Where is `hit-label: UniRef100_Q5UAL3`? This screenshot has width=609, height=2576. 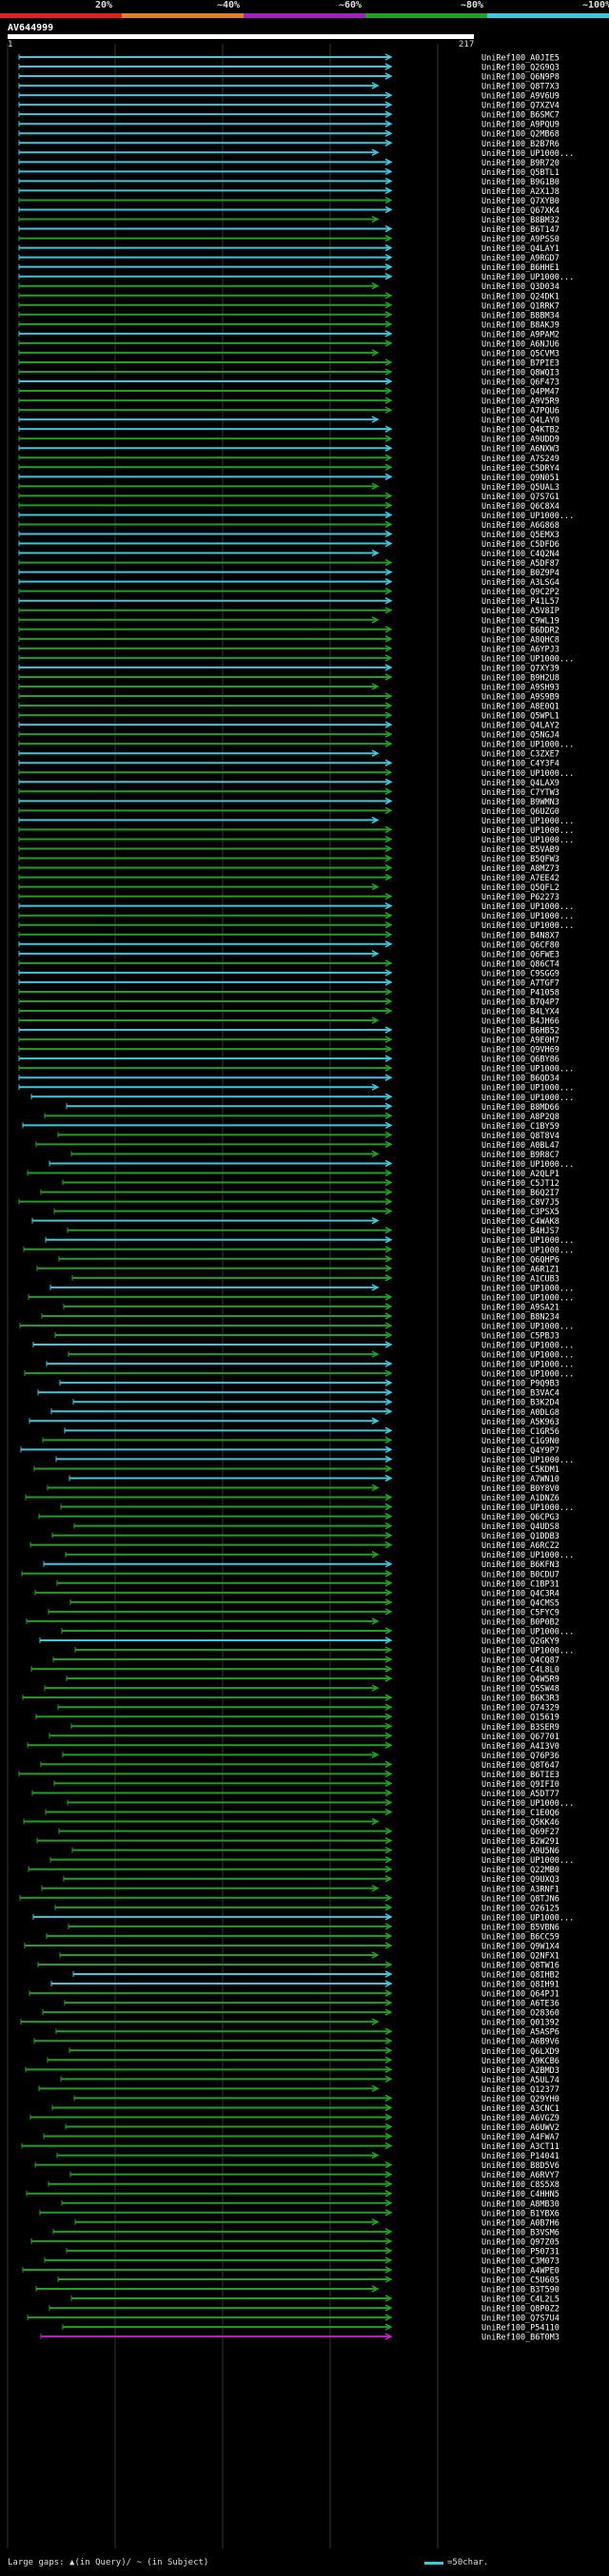 hit-label: UniRef100_Q5UAL3 is located at coordinates (520, 488).